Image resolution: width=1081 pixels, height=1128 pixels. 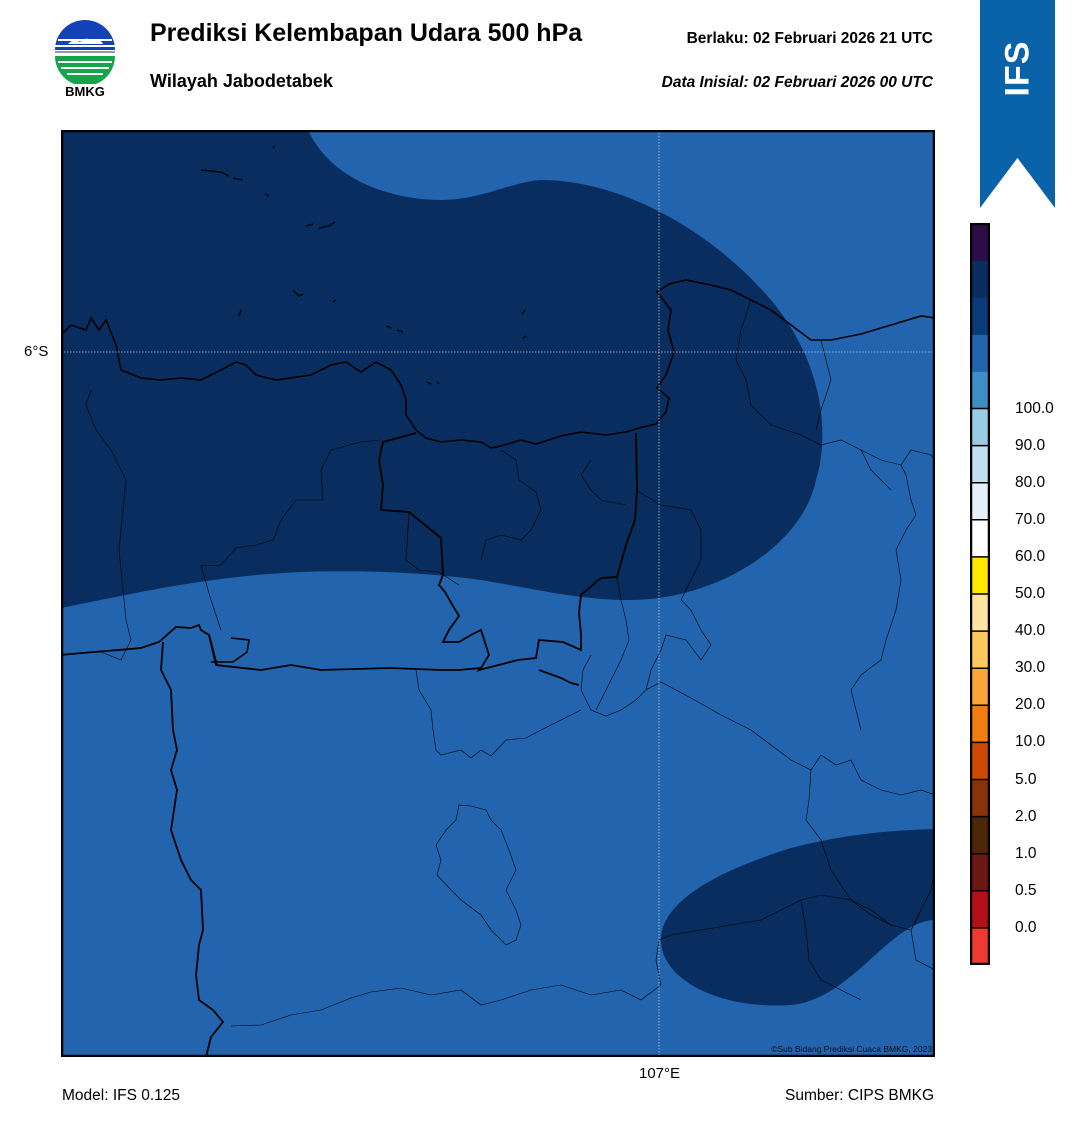 What do you see at coordinates (1030, 519) in the screenshot?
I see `colorbar-tick-label: 70.0` at bounding box center [1030, 519].